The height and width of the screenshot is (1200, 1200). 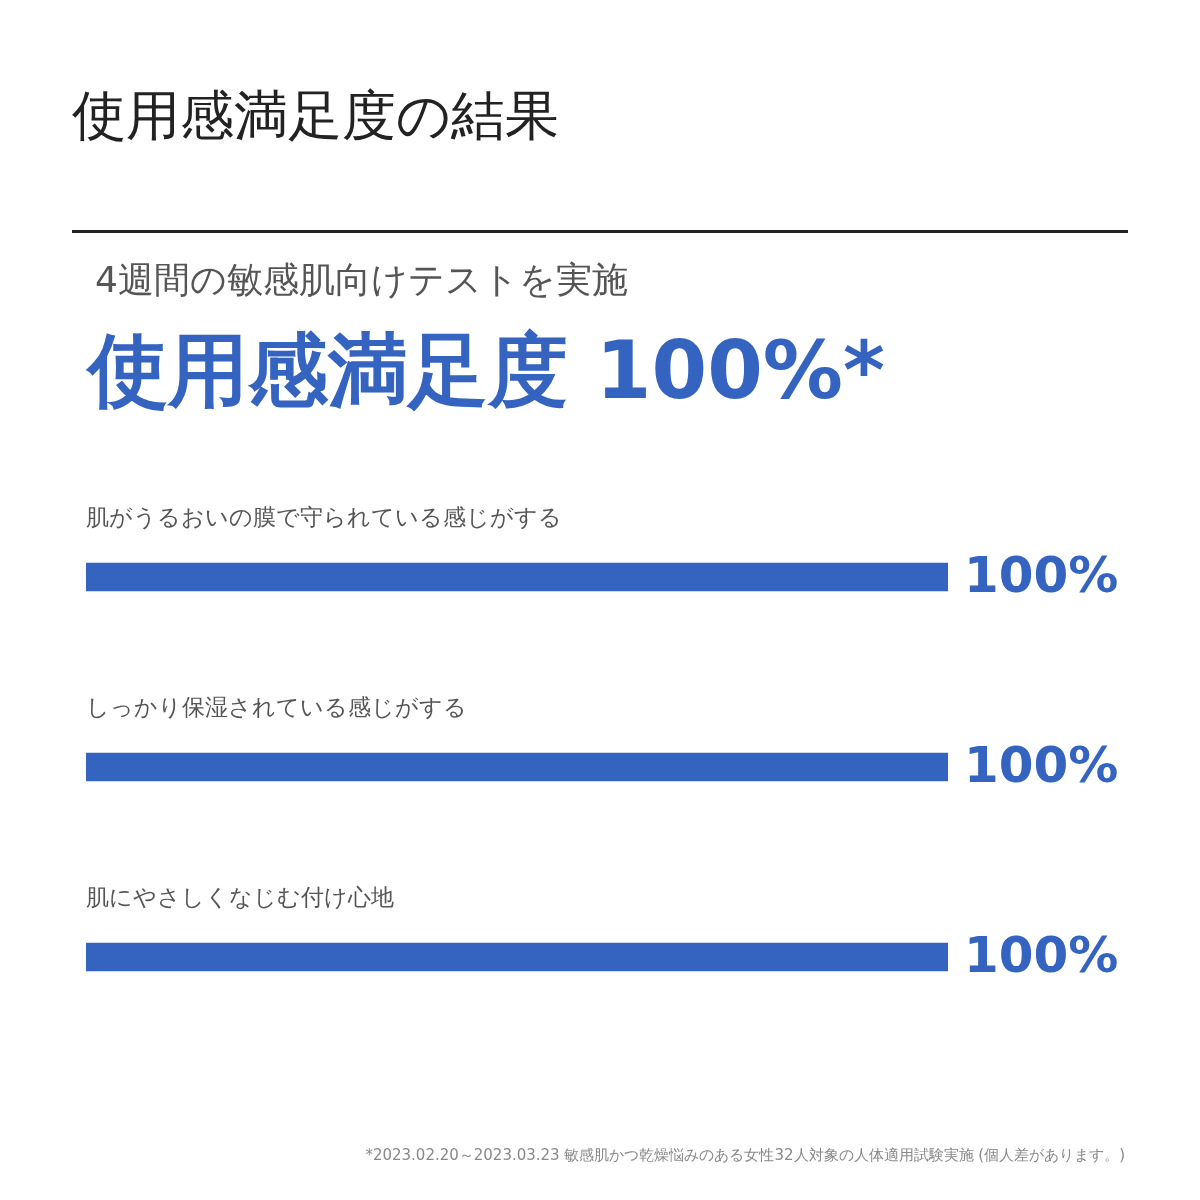 What do you see at coordinates (745, 1155) in the screenshot?
I see `text: *2023.02.20～2023.03.23 敏感肌かつ乾燥悩みのある女性32人対象の人体適用試験実施 (個人差があります。)` at bounding box center [745, 1155].